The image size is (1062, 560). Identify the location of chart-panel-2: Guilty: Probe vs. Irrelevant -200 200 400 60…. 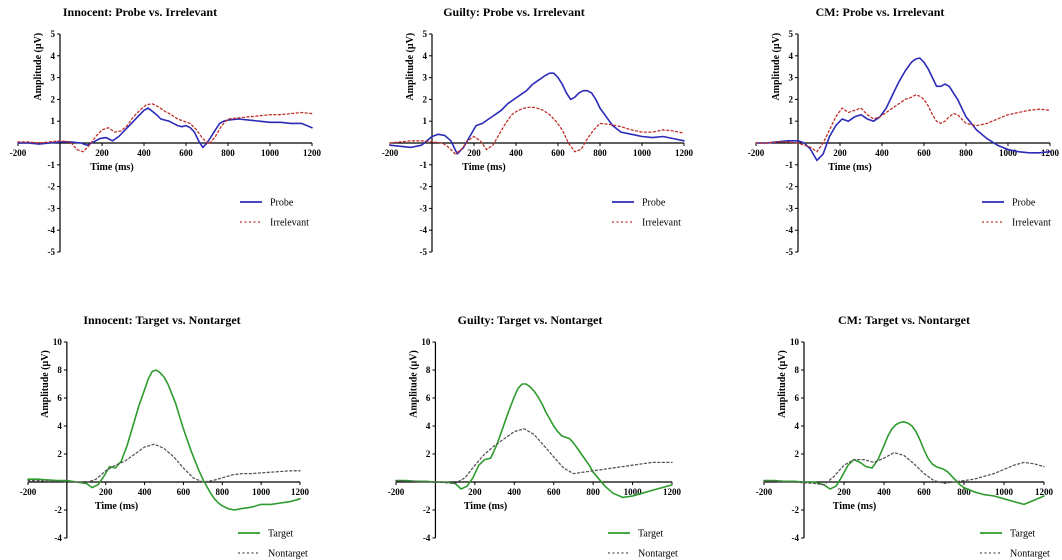
(538, 131).